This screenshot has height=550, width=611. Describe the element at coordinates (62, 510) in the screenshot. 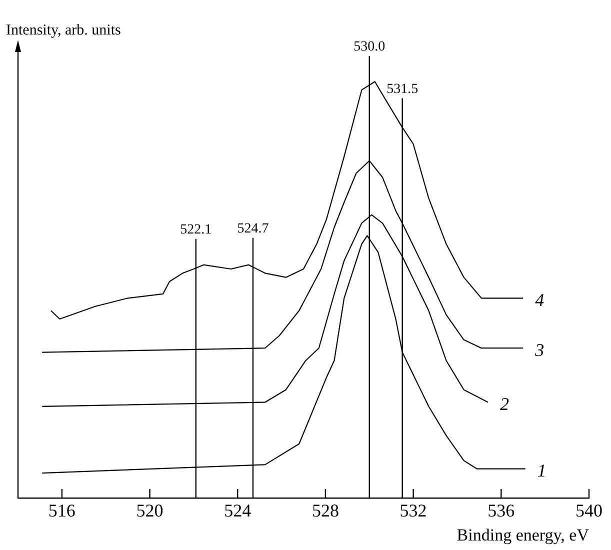

I see `x-tick-label: 516` at that location.